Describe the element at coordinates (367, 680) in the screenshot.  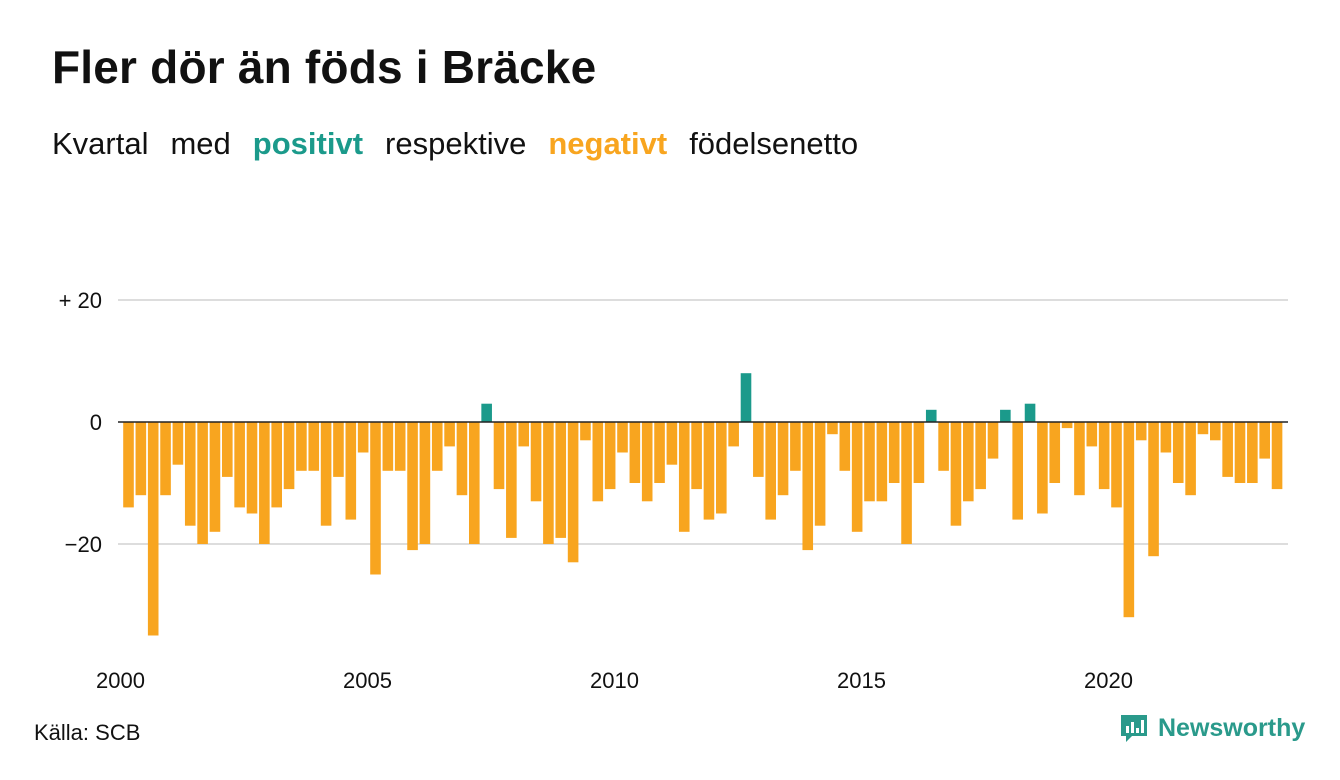
I see `x-tick-label: 2005` at that location.